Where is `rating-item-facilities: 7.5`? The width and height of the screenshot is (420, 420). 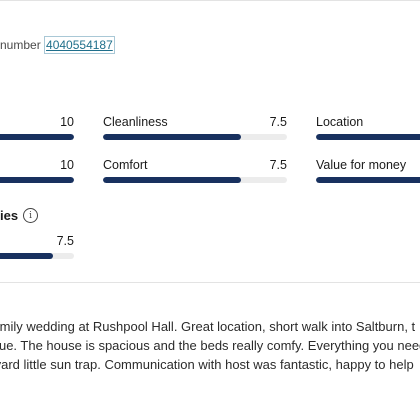
rating-item-facilities: 7.5 is located at coordinates (37, 249).